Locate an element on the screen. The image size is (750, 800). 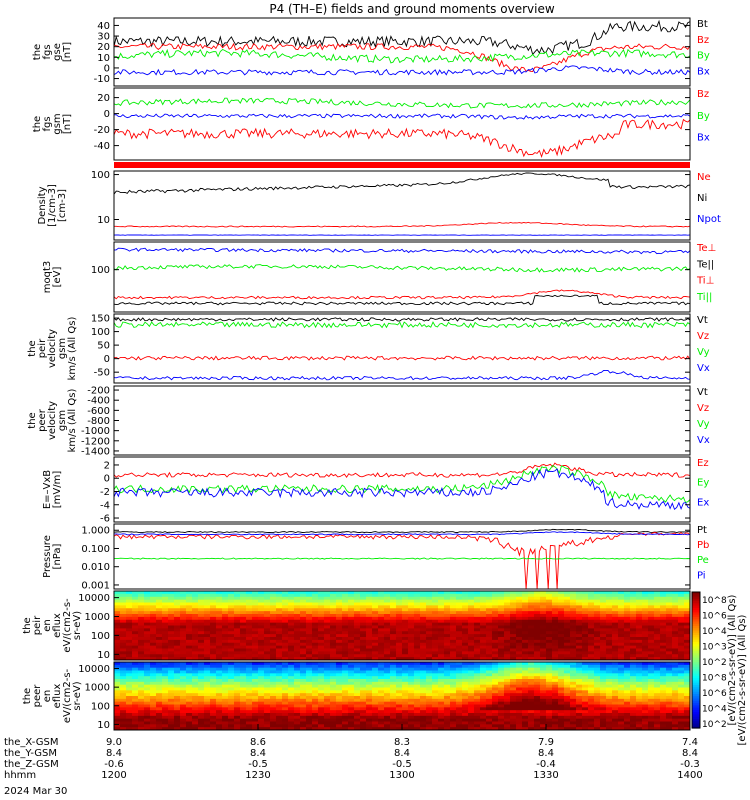
y-tick-label: 0 is located at coordinates (107, 479).